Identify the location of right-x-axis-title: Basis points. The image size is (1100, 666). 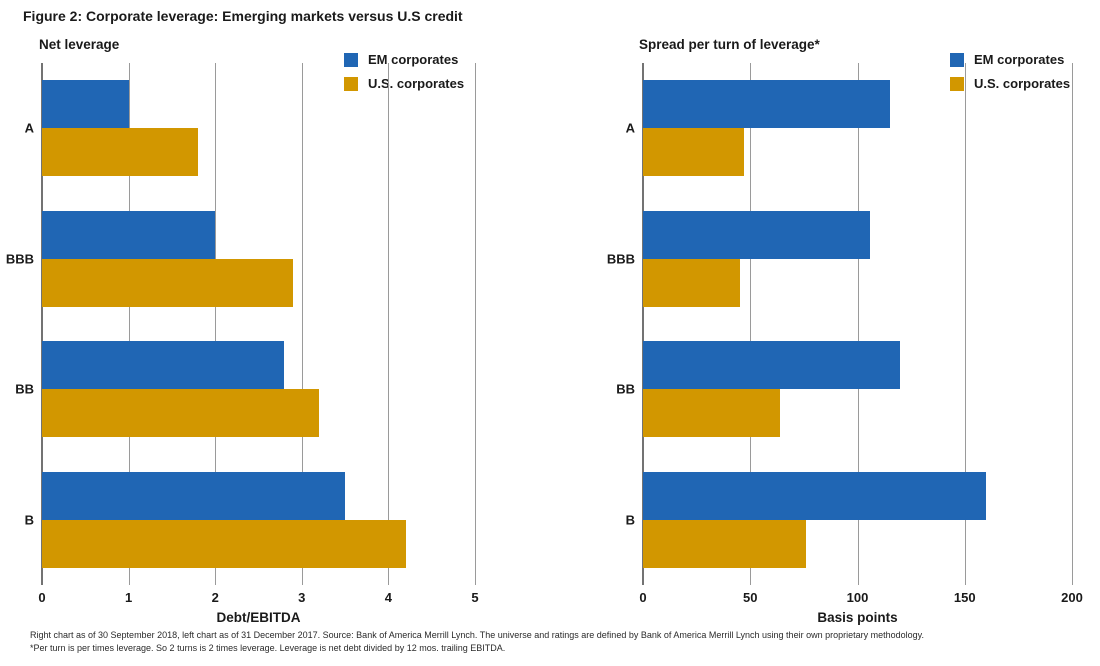
(857, 617).